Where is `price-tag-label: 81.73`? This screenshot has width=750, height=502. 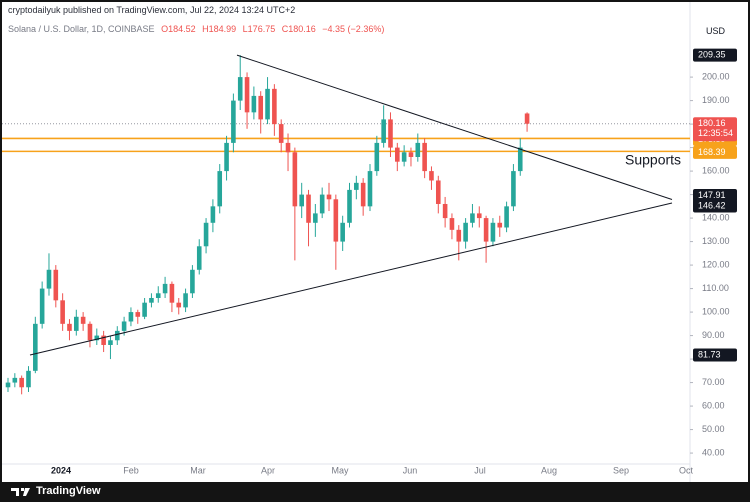 price-tag-label: 81.73 is located at coordinates (709, 354).